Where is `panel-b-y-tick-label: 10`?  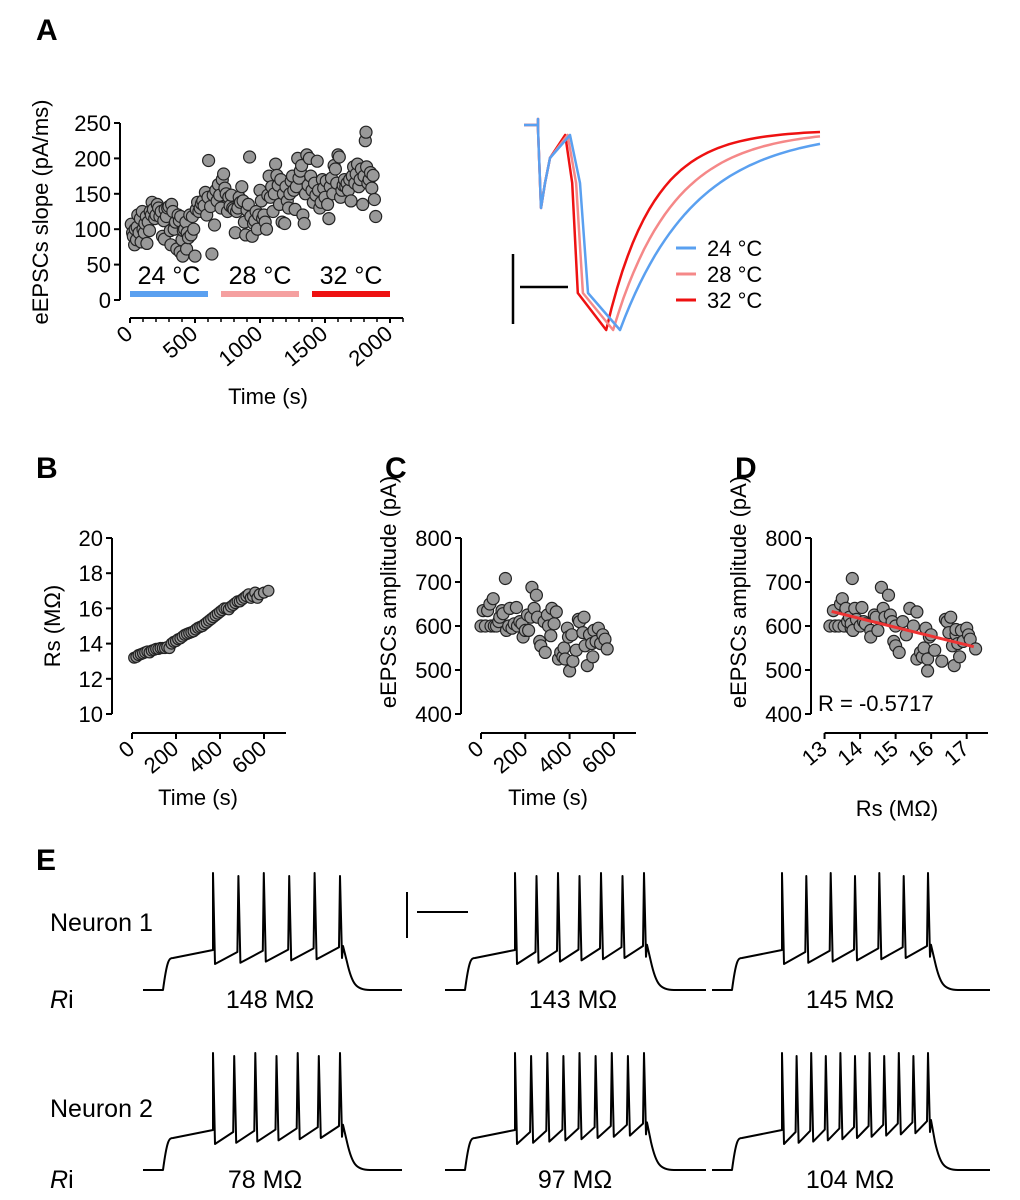 panel-b-y-tick-label: 10 is located at coordinates (91, 714).